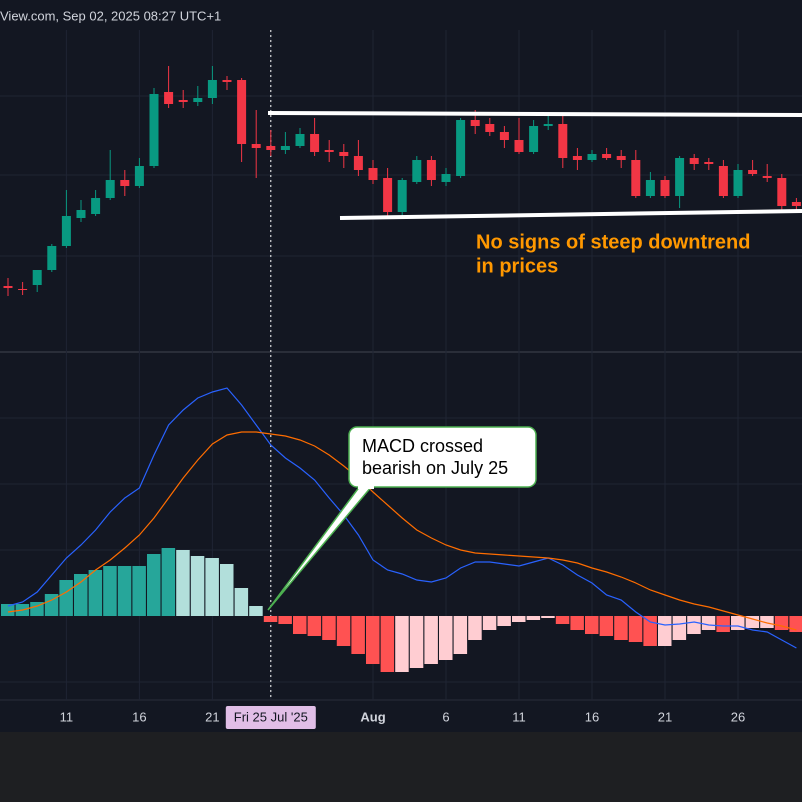 Image resolution: width=802 pixels, height=802 pixels. I want to click on x-tick-label: 11, so click(67, 716).